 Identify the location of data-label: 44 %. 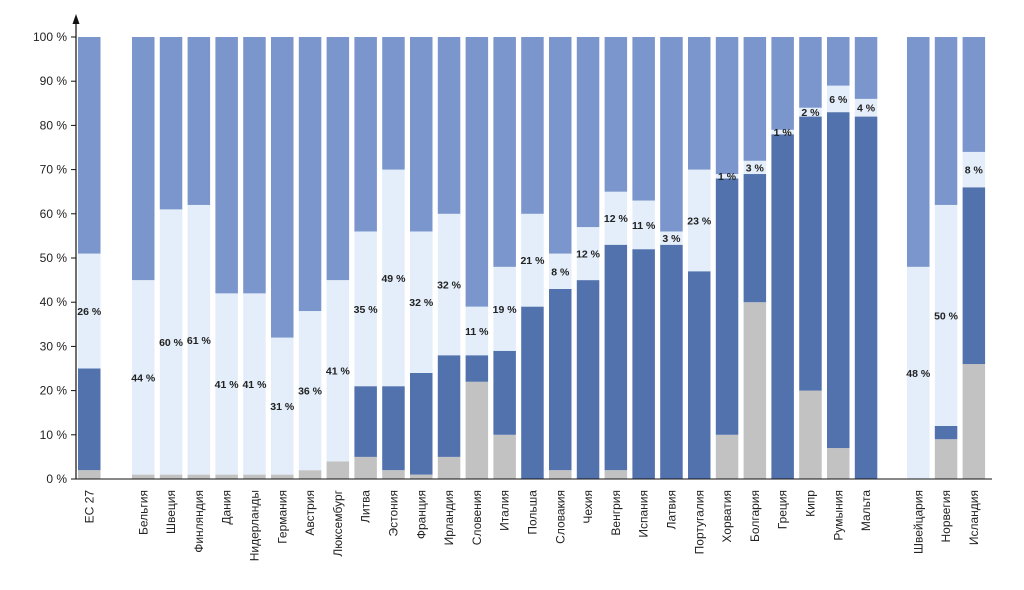
(143, 378).